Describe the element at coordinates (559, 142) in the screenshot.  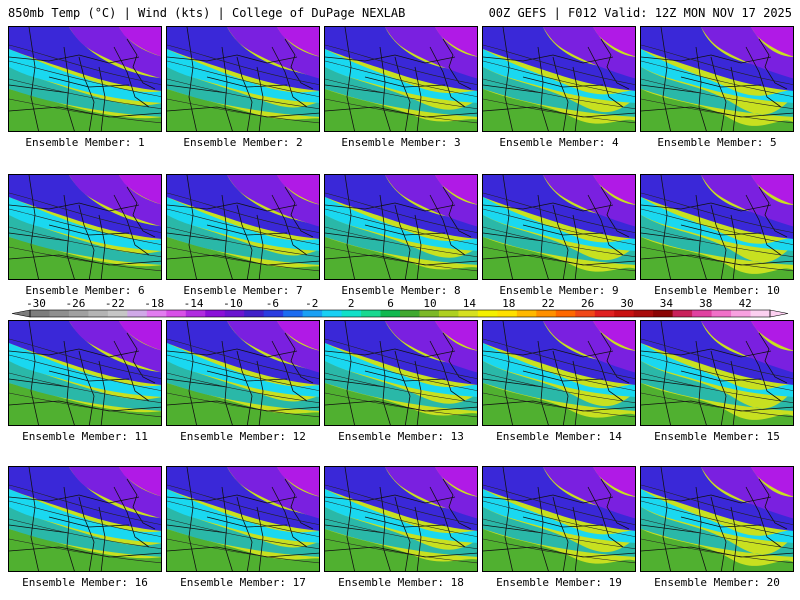
I see `ensemble-member-label: Ensemble Member: 4` at that location.